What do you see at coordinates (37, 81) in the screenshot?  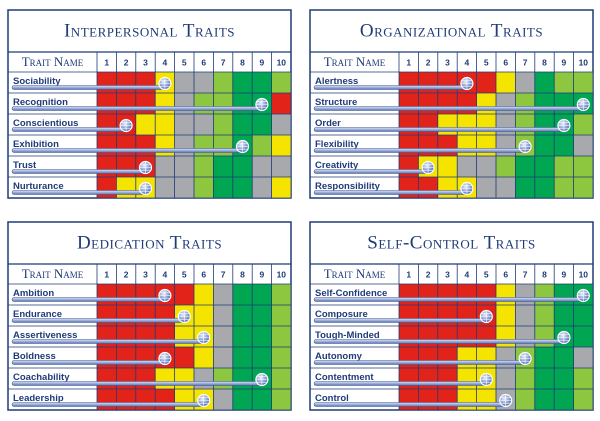 I see `trait-name: Sociability` at bounding box center [37, 81].